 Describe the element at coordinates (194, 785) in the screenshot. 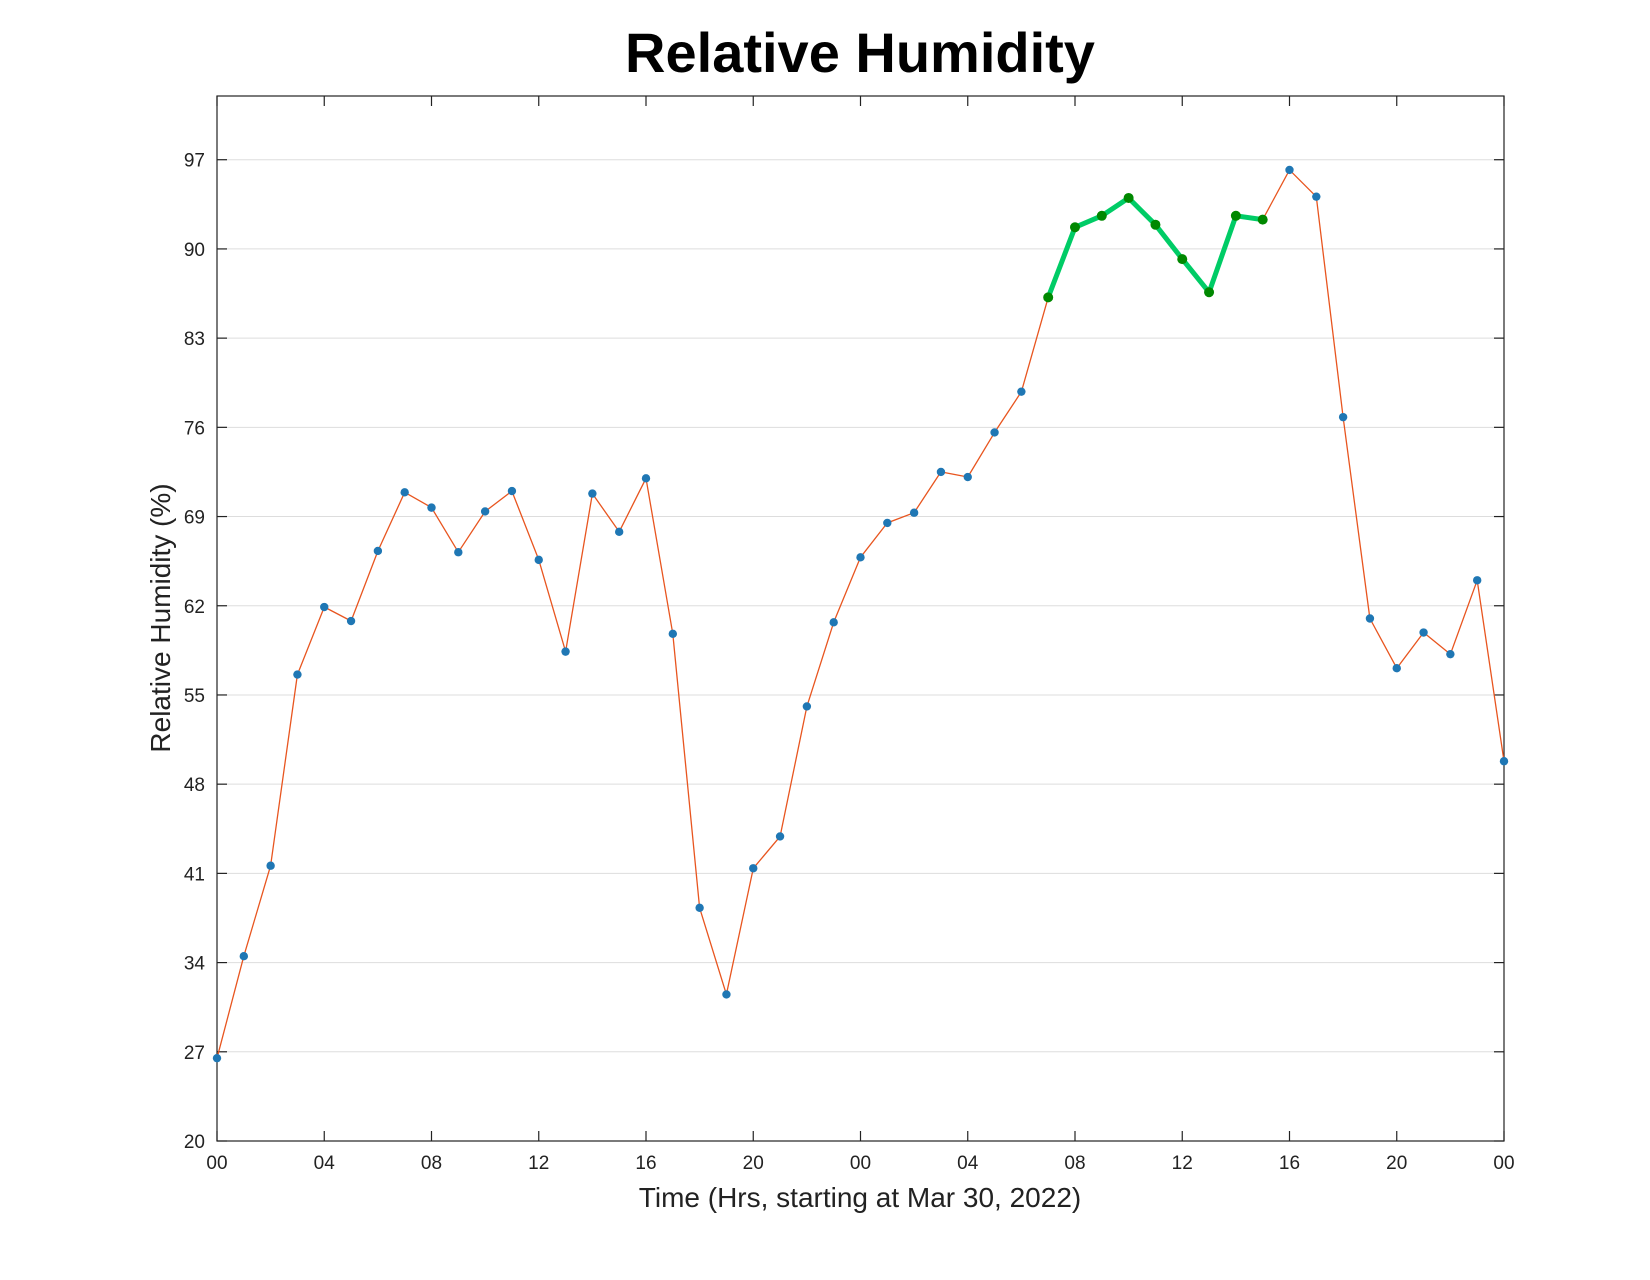

I see `y-tick-label: 48` at that location.